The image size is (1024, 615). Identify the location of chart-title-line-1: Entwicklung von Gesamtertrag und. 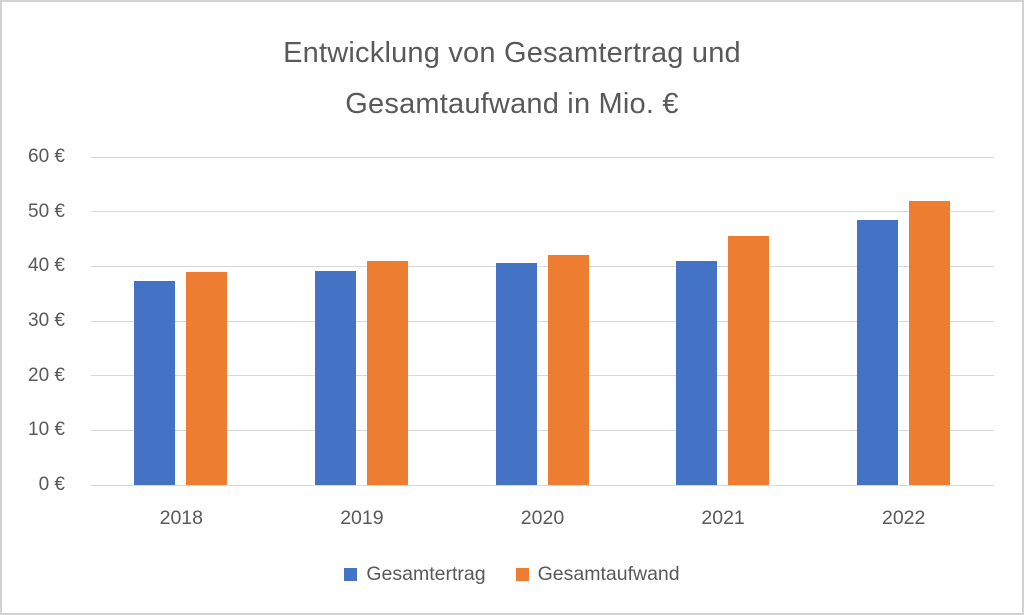
(512, 53).